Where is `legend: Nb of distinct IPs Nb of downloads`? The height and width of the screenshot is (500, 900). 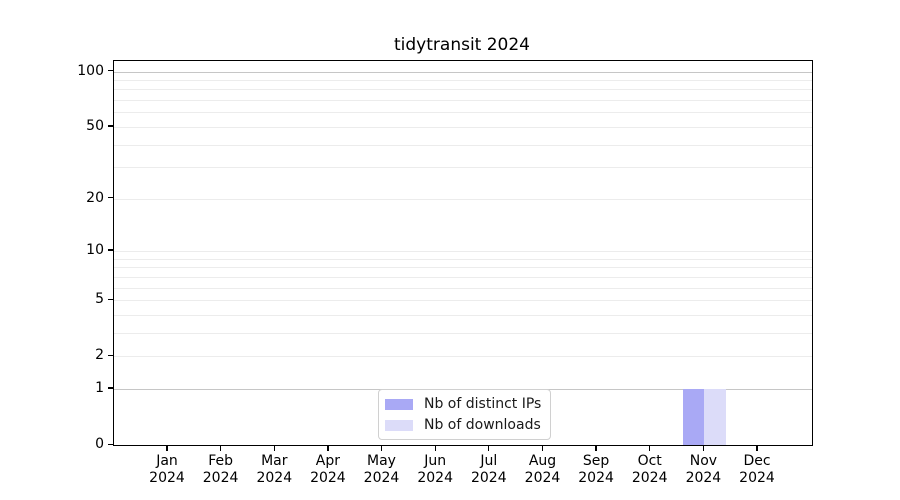
legend: Nb of distinct IPs Nb of downloads is located at coordinates (465, 414).